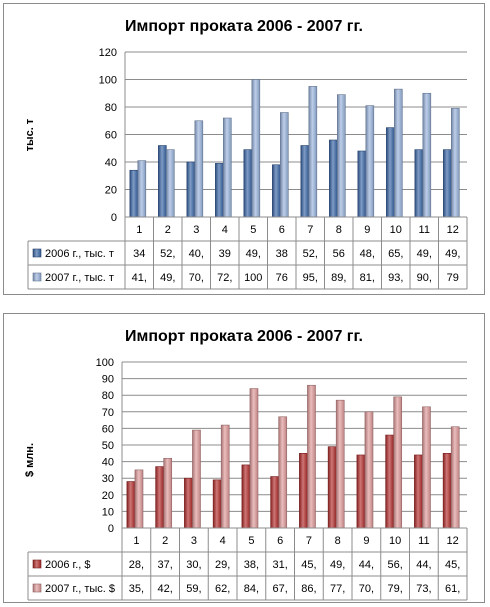 This screenshot has width=490, height=607. I want to click on table-cell-value: 30,, so click(193, 565).